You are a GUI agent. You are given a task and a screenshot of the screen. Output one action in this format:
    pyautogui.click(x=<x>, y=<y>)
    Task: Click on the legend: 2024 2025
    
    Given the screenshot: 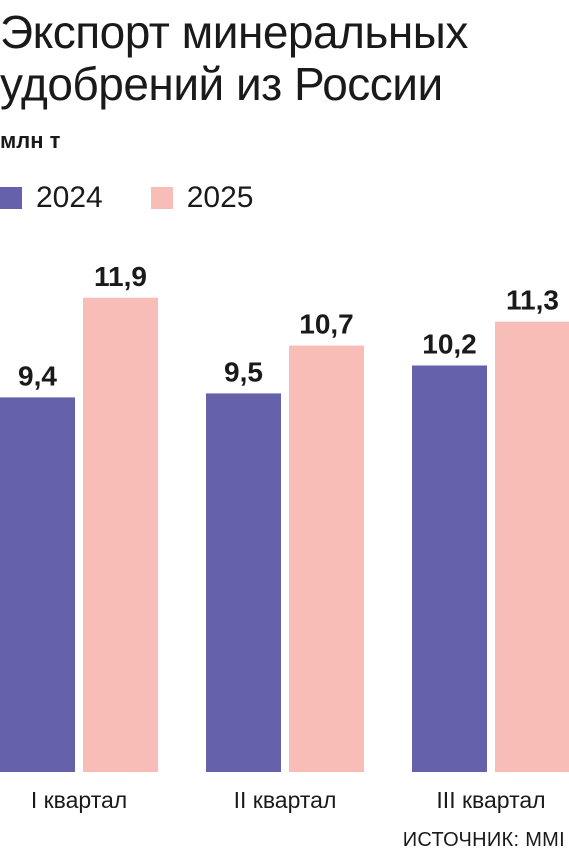 What is the action you would take?
    pyautogui.click(x=151, y=198)
    